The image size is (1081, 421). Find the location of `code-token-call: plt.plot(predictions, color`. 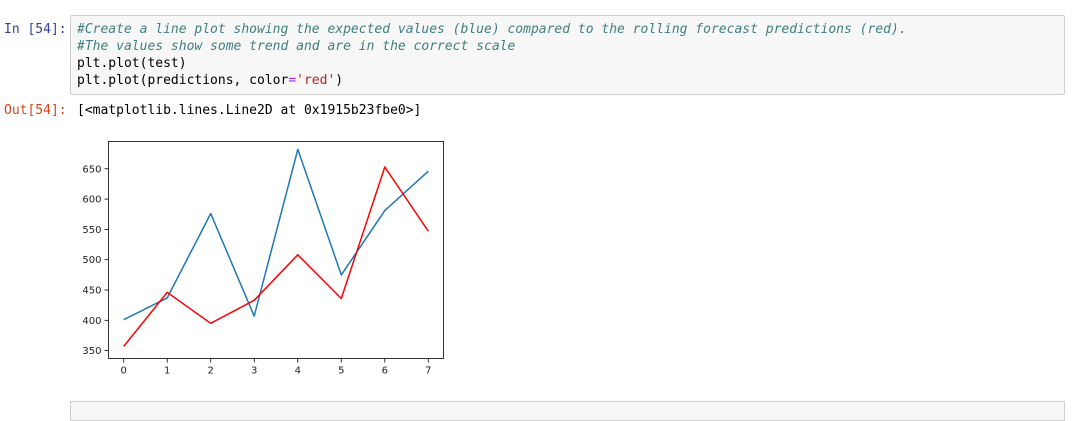

code-token-call: plt.plot(predictions, color is located at coordinates (183, 80).